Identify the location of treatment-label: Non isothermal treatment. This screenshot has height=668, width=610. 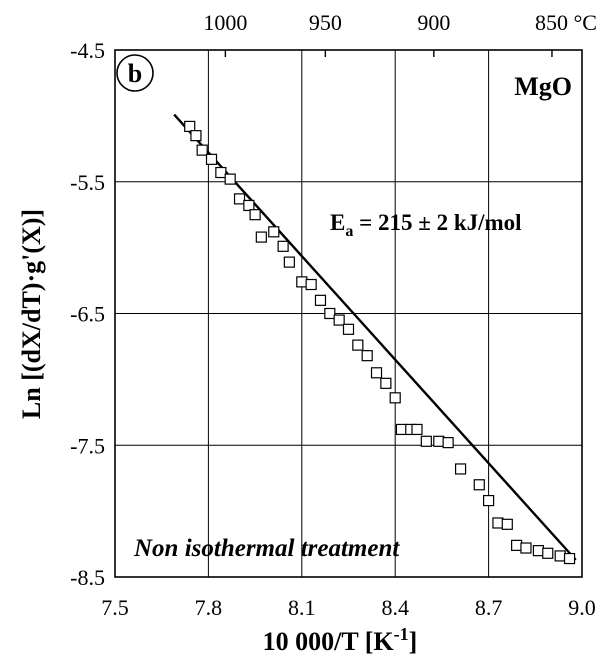
(266, 548).